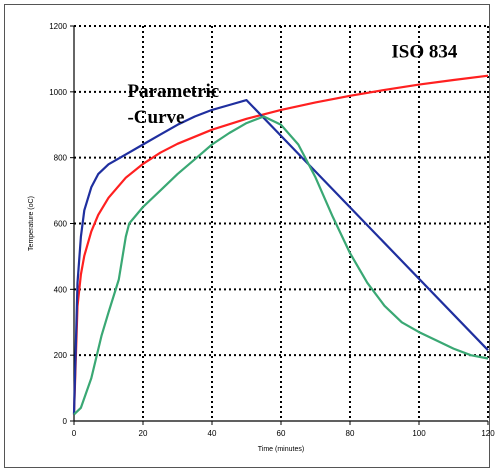 Image resolution: width=496 pixels, height=473 pixels. What do you see at coordinates (65, 421) in the screenshot?
I see `y-tick-label: 0` at bounding box center [65, 421].